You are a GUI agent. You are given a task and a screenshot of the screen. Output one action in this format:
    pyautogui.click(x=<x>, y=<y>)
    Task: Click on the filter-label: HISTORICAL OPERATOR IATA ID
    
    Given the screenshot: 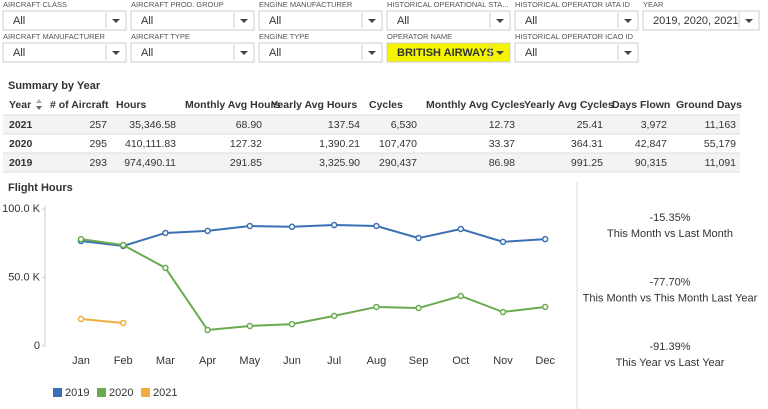 What is the action you would take?
    pyautogui.click(x=572, y=4)
    